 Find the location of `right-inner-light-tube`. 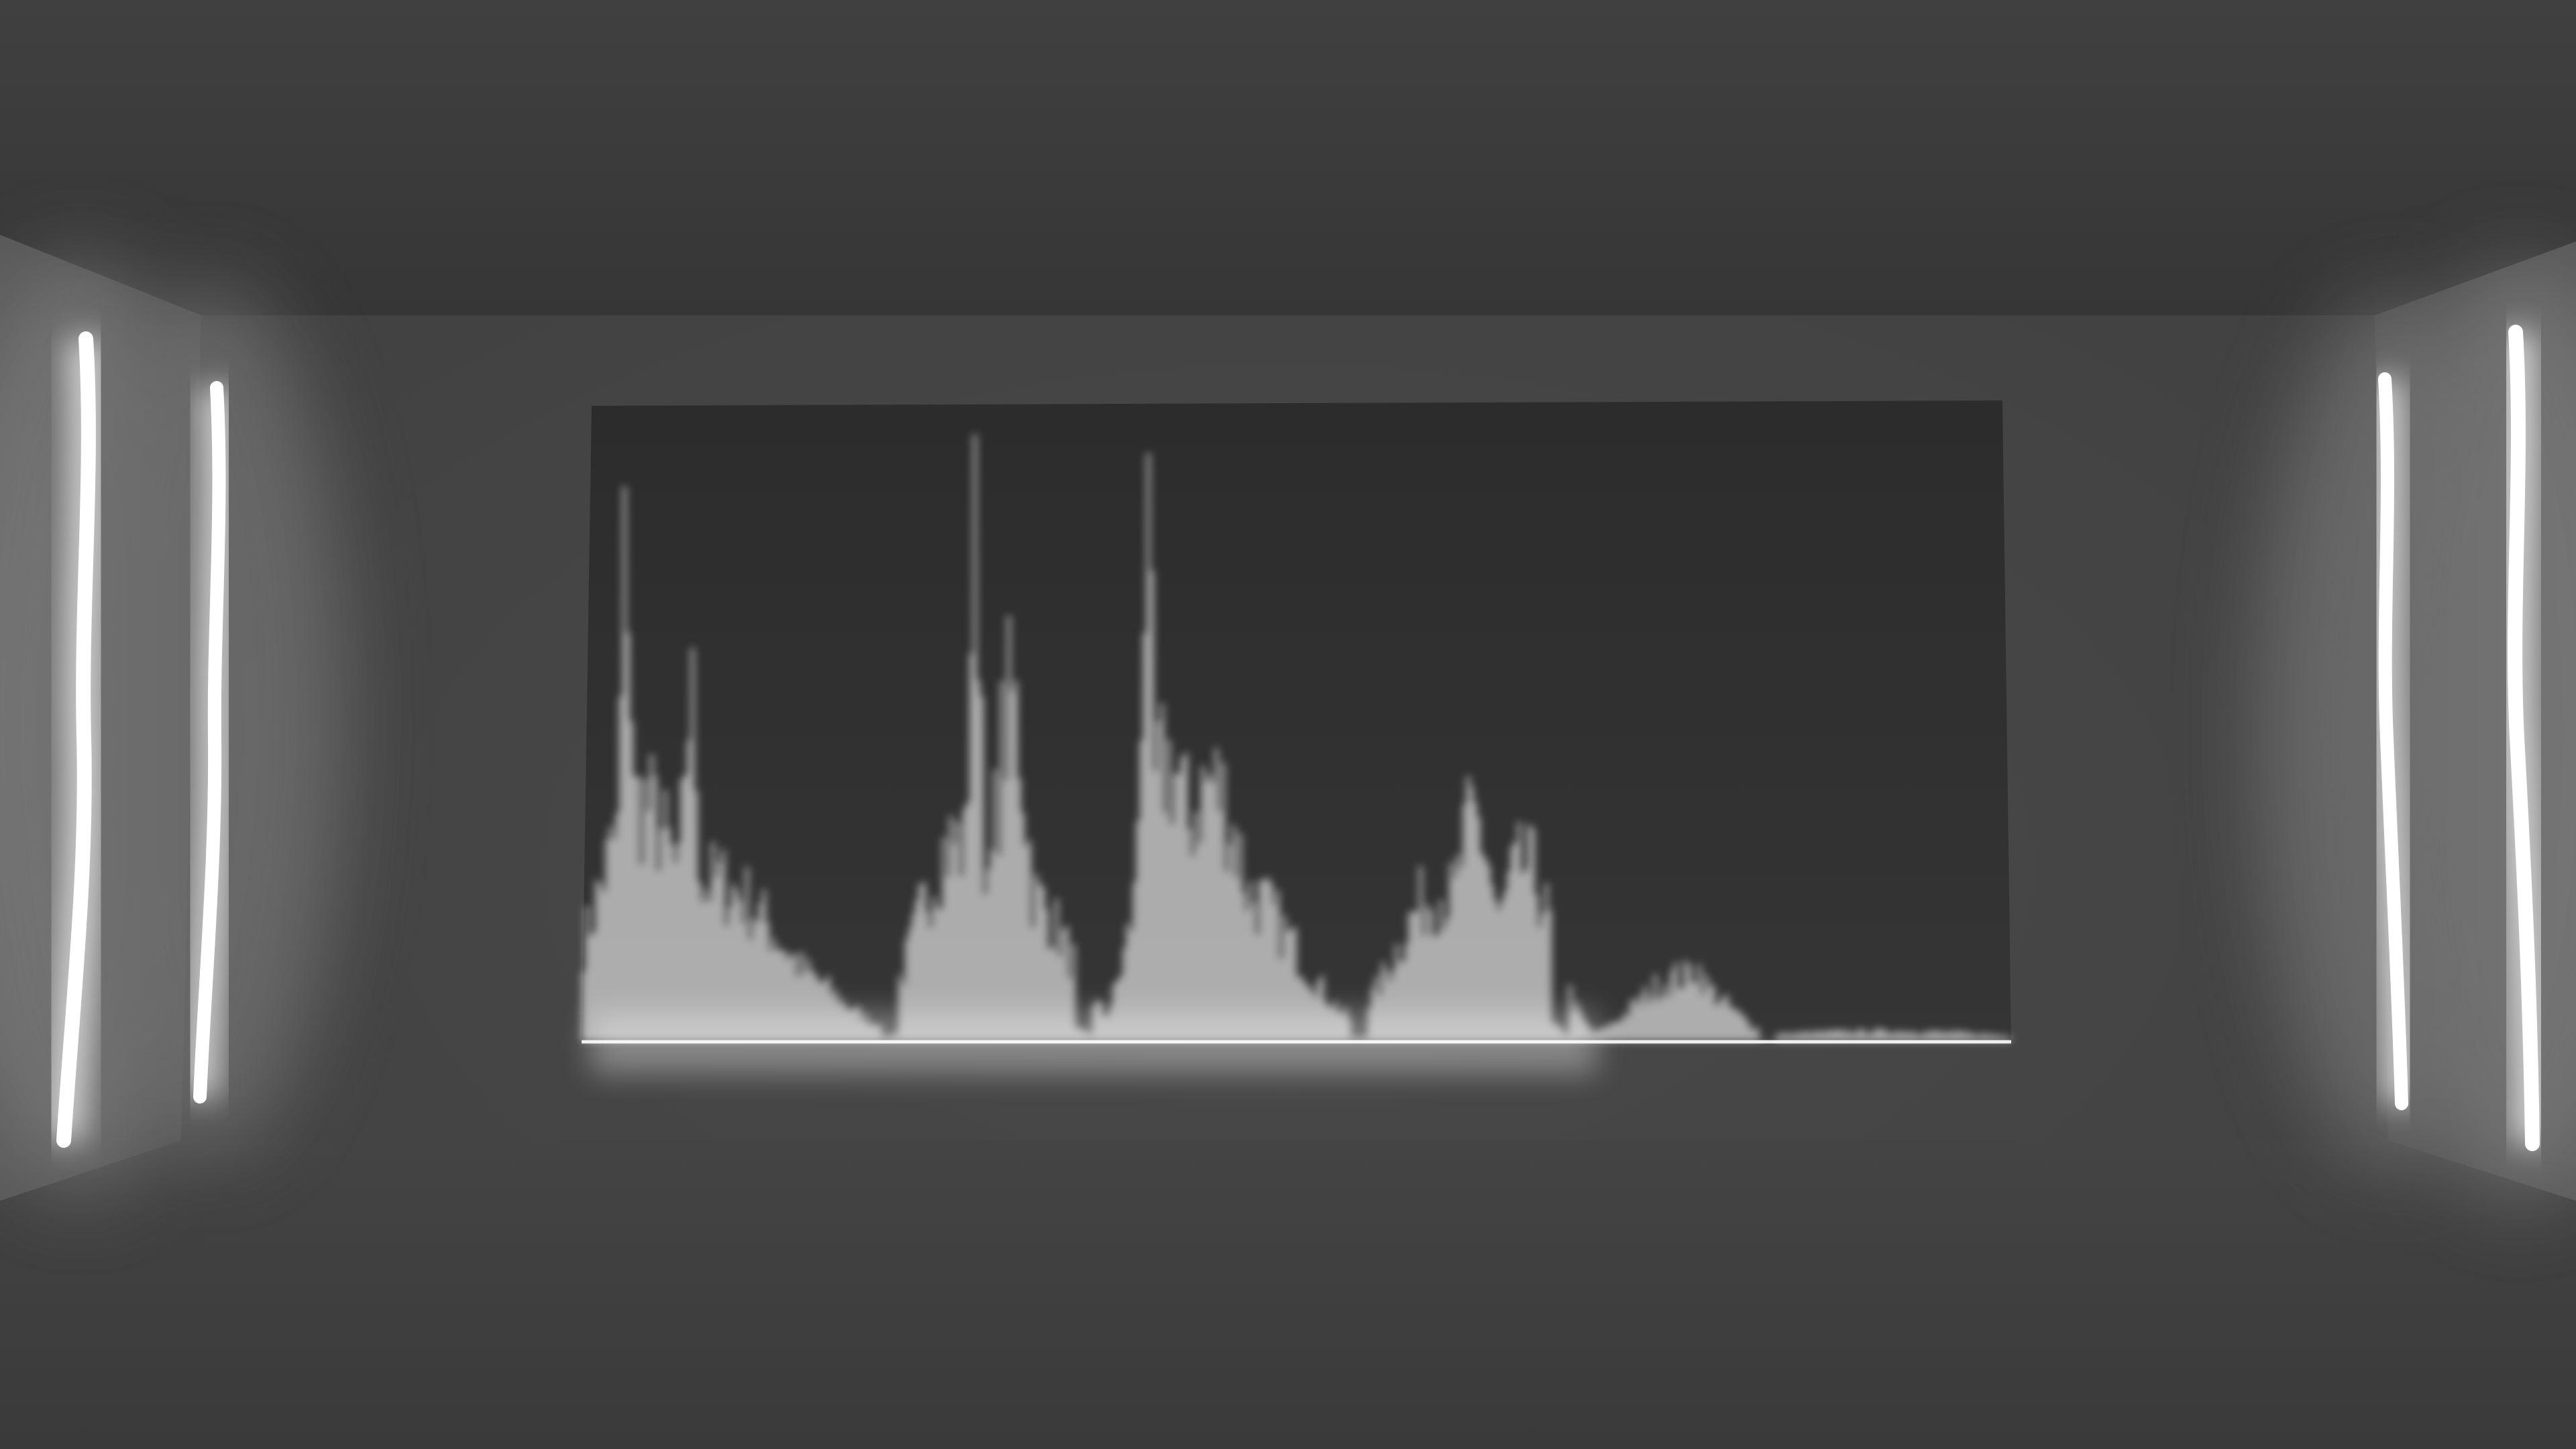

right-inner-light-tube is located at coordinates (2393, 741).